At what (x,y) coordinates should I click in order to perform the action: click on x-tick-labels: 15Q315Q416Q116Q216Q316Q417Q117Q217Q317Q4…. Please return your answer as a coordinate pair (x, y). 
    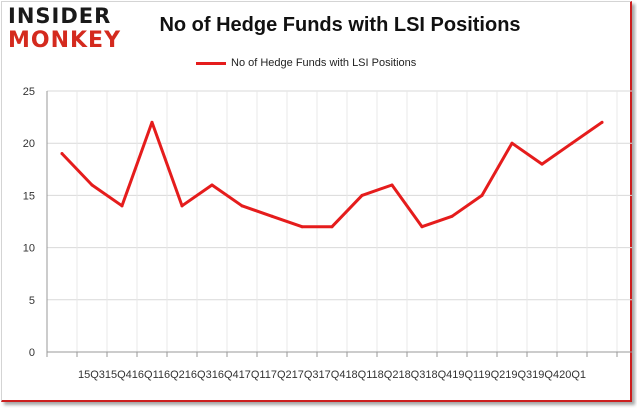
    Looking at the image, I should click on (332, 375).